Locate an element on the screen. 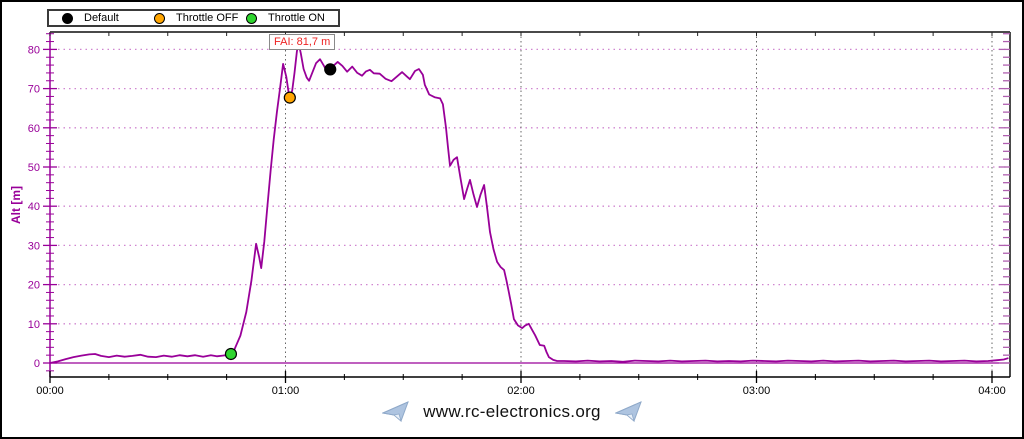 The width and height of the screenshot is (1024, 439). legend-label: Throttle OFF is located at coordinates (207, 18).